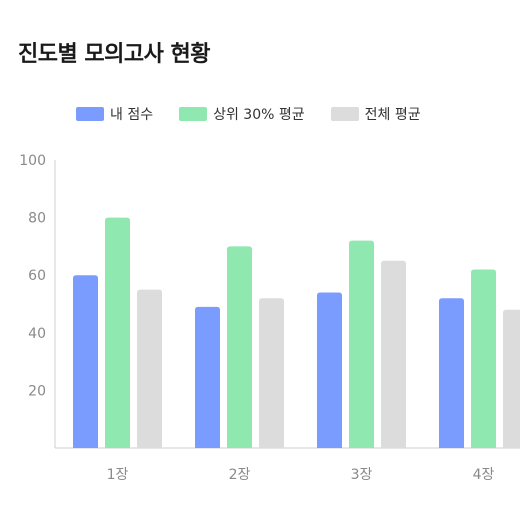 This screenshot has width=520, height=520. Describe the element at coordinates (37, 391) in the screenshot. I see `y-tick-label: 20` at that location.